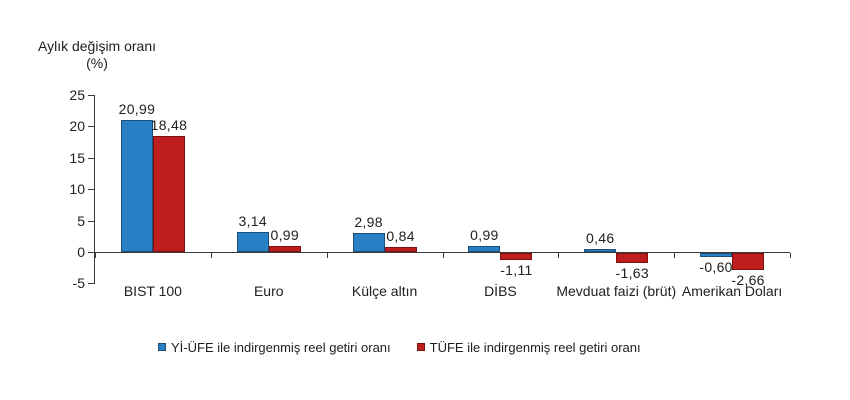  I want to click on legend-item: TÜFE ile indirgenmiş reel getiri oranı, so click(528, 347).